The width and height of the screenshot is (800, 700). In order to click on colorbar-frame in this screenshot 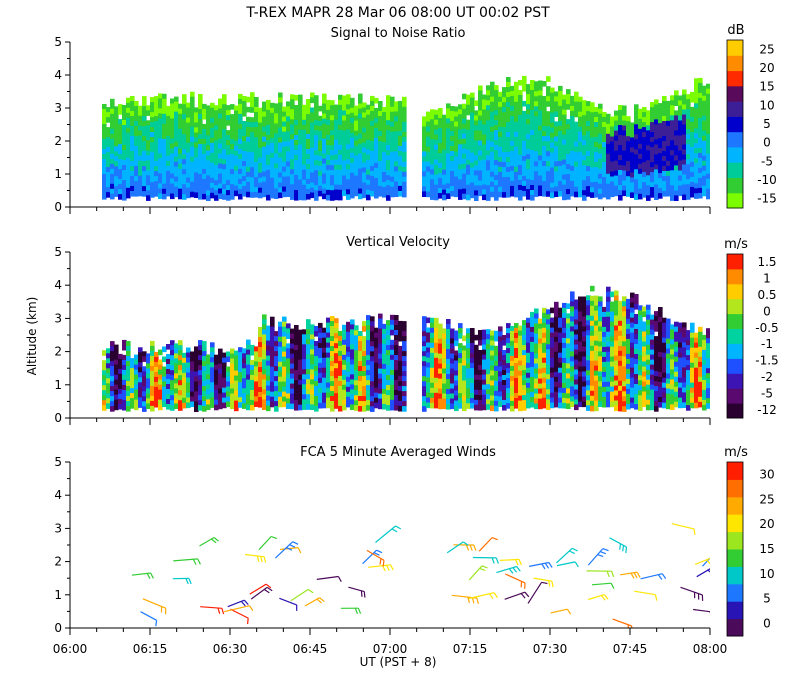, I will do `click(735, 124)`.